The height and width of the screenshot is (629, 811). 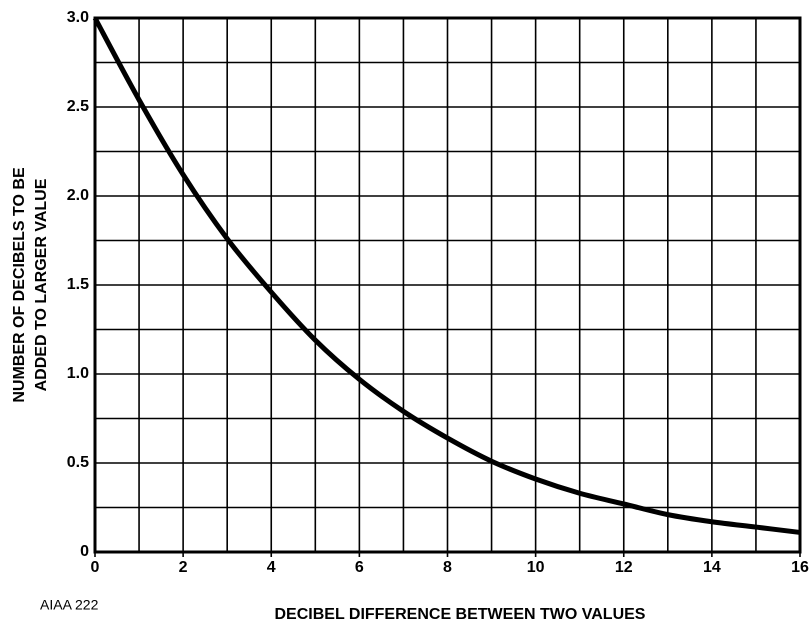 What do you see at coordinates (78, 284) in the screenshot?
I see `y-tick-label: 1.5` at bounding box center [78, 284].